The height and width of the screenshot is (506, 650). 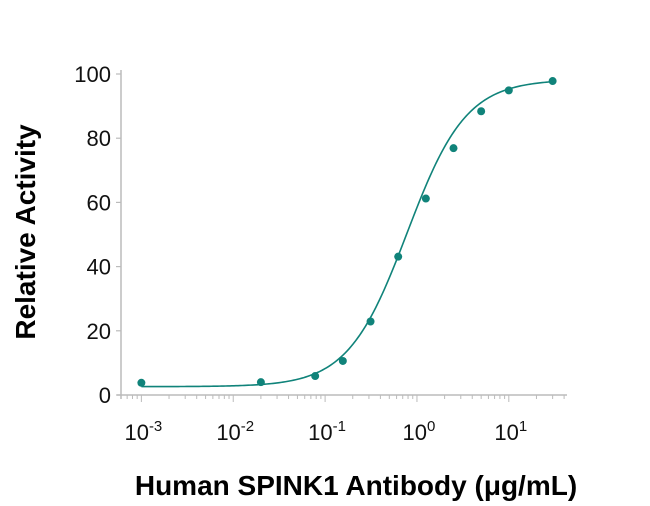 I want to click on y-axis-label: Relative Activity, so click(x=25, y=232).